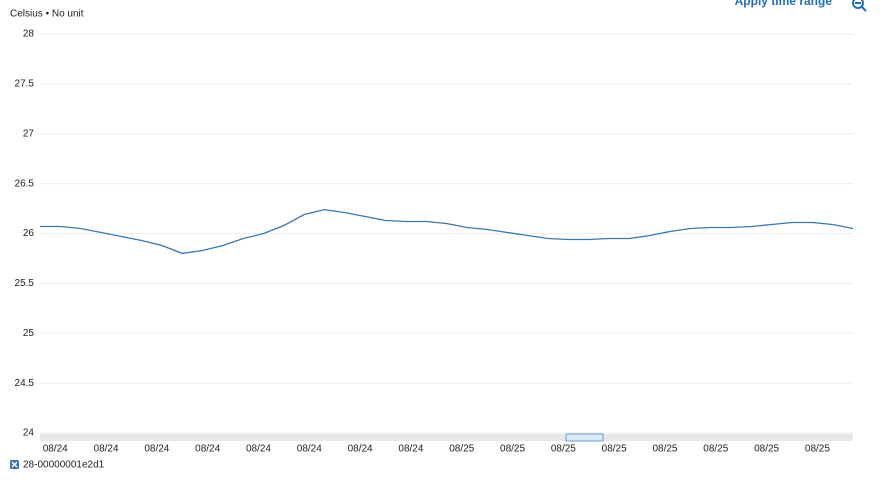 This screenshot has width=880, height=488. Describe the element at coordinates (29, 133) in the screenshot. I see `y-tick-label: 27` at that location.